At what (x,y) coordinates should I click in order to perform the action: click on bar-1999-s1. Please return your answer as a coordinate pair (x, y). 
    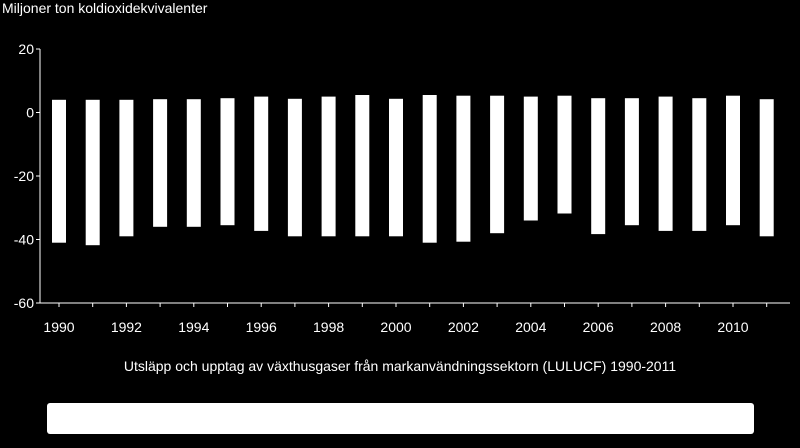
    Looking at the image, I should click on (362, 174).